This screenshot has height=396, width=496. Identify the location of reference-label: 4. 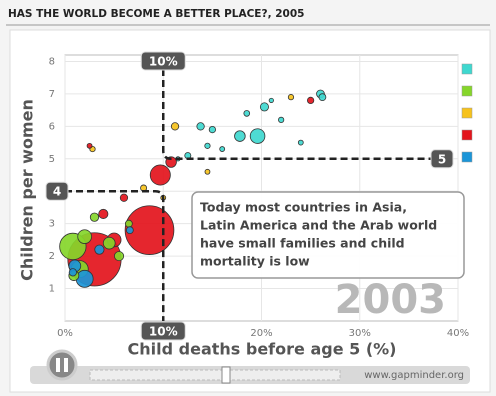
(57, 192).